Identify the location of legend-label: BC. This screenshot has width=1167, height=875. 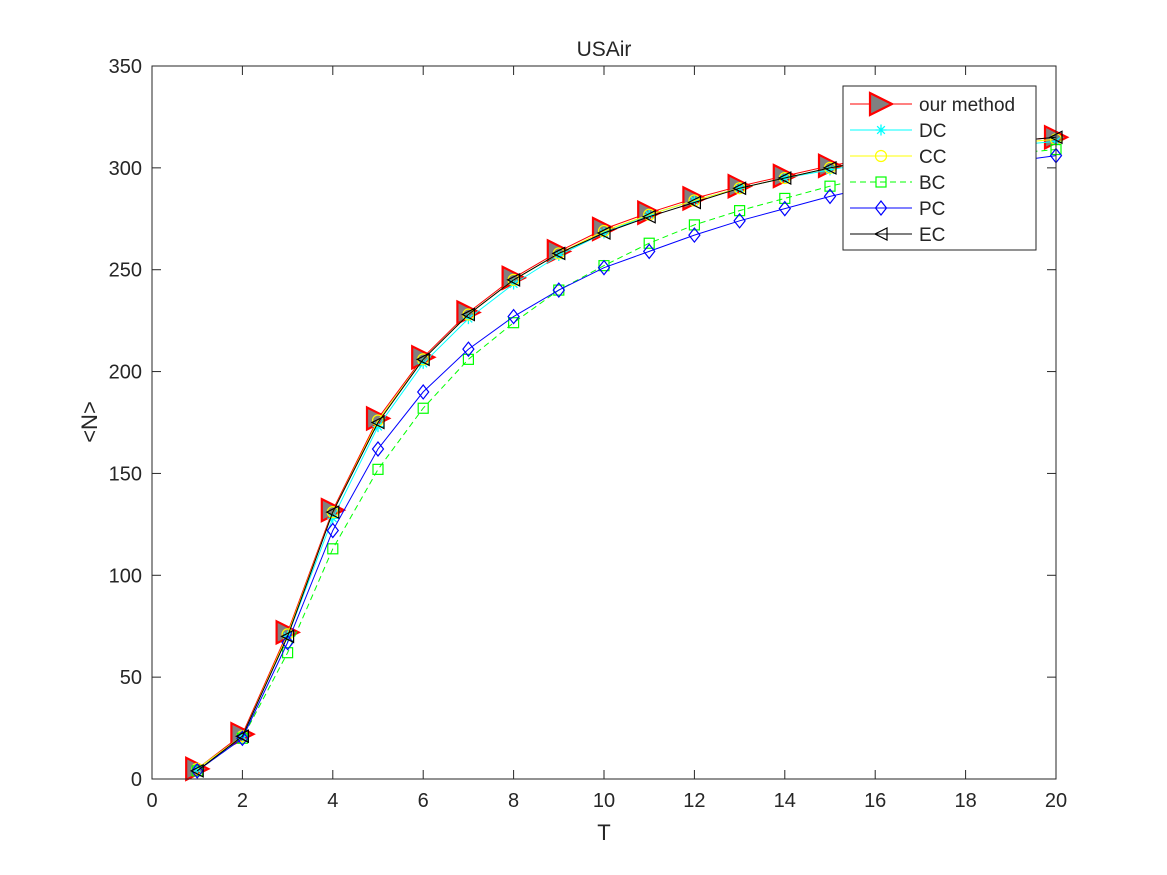
(932, 183).